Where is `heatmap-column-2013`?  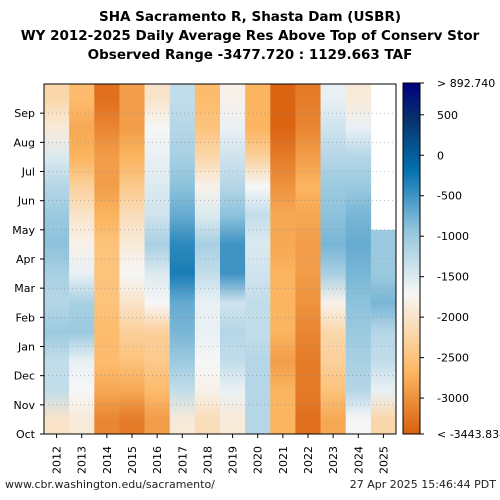 heatmap-column-2013 is located at coordinates (82, 259).